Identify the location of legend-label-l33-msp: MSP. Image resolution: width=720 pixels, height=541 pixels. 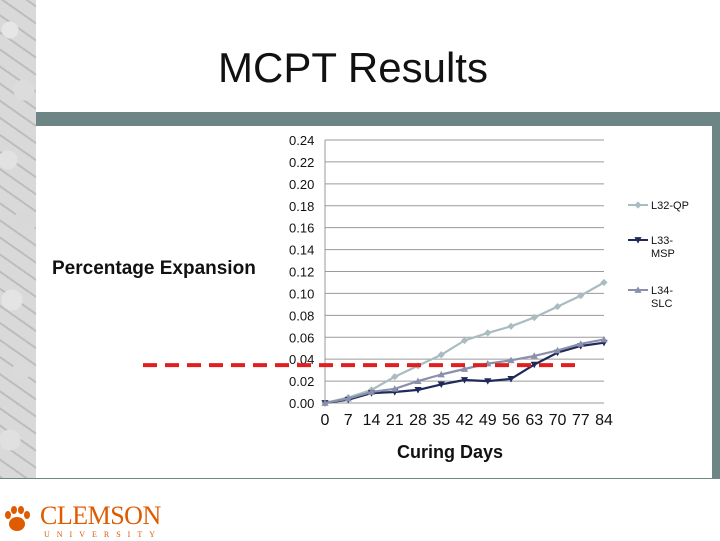
(663, 254).